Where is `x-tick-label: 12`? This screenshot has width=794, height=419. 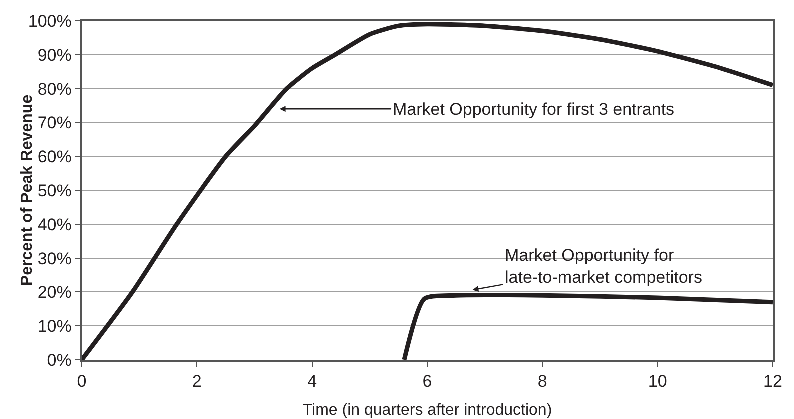
x-tick-label: 12 is located at coordinates (773, 382).